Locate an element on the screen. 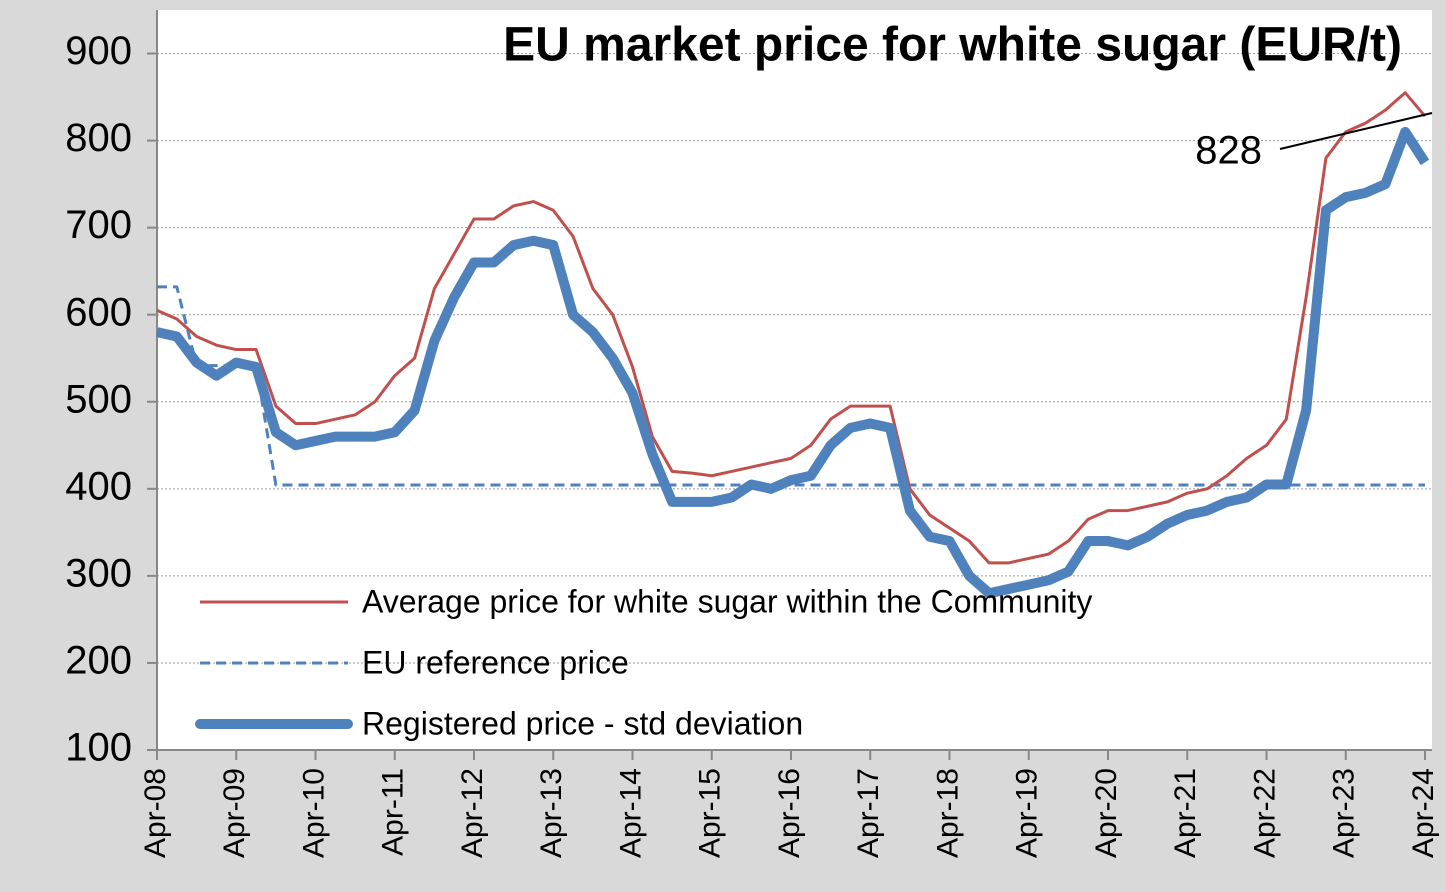 This screenshot has width=1446, height=892. x-tick-label: Apr-18 is located at coordinates (947, 813).